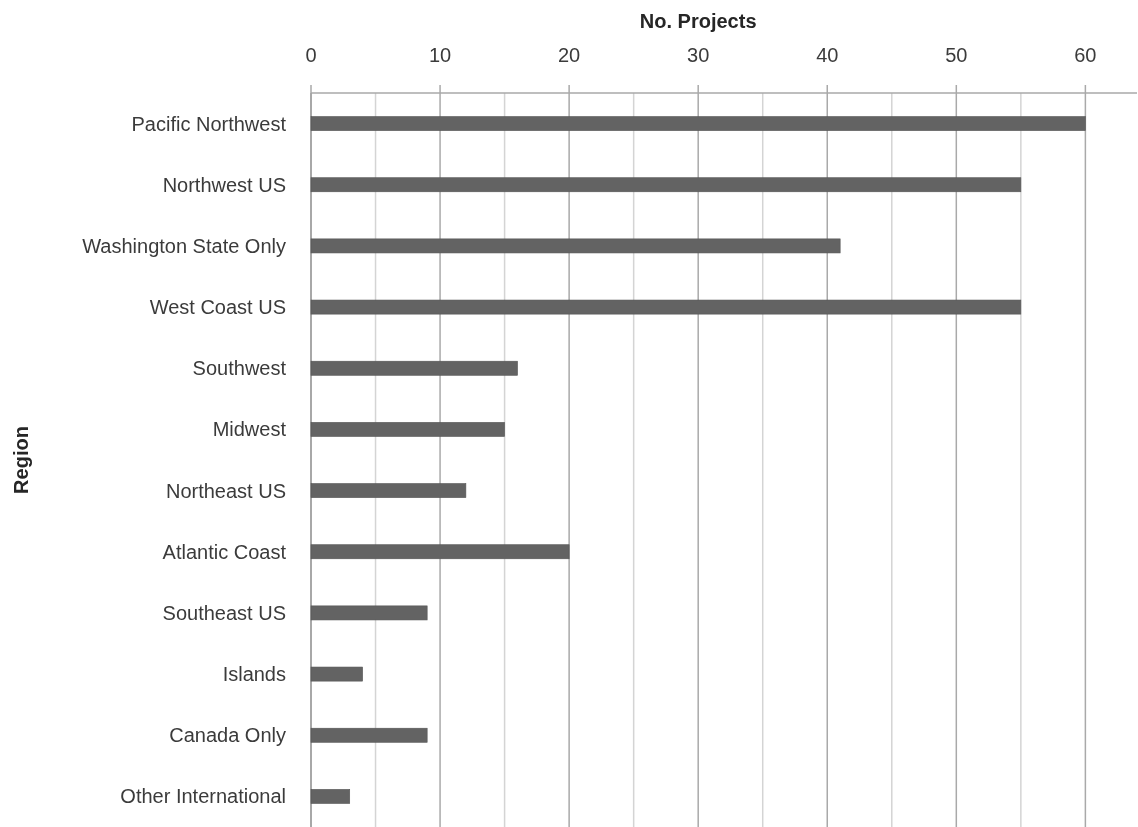 This screenshot has height=827, width=1138. I want to click on y-tick-label: Pacific Northwest, so click(209, 123).